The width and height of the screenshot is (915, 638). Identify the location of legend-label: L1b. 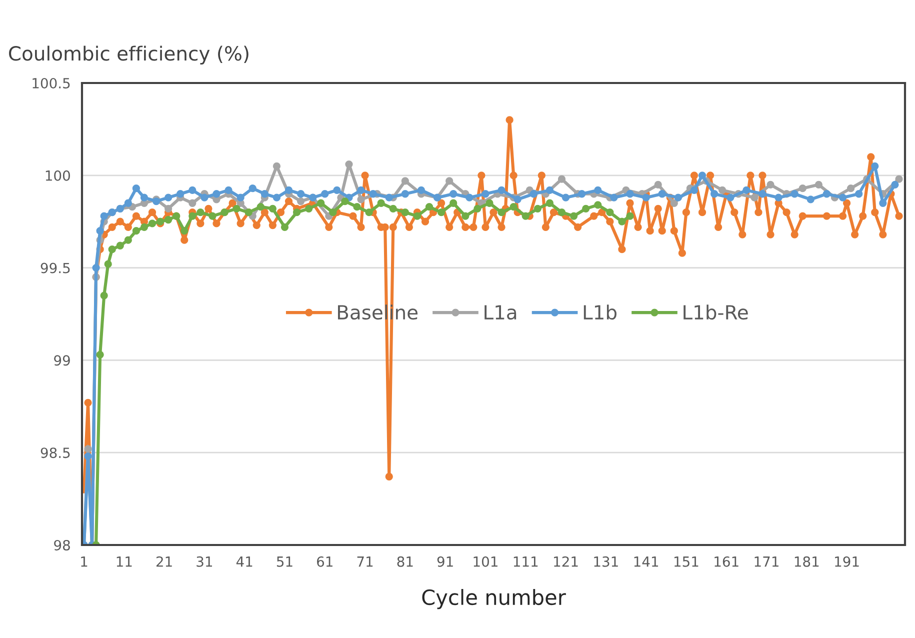
(600, 312).